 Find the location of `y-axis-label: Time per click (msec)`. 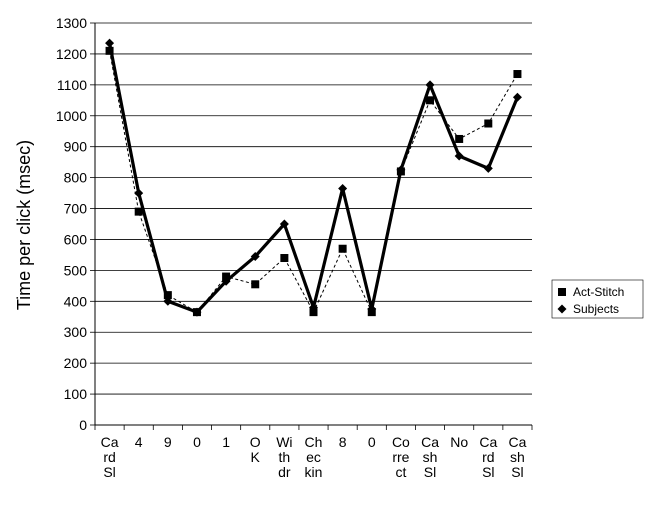

y-axis-label: Time per click (msec) is located at coordinates (24, 225).